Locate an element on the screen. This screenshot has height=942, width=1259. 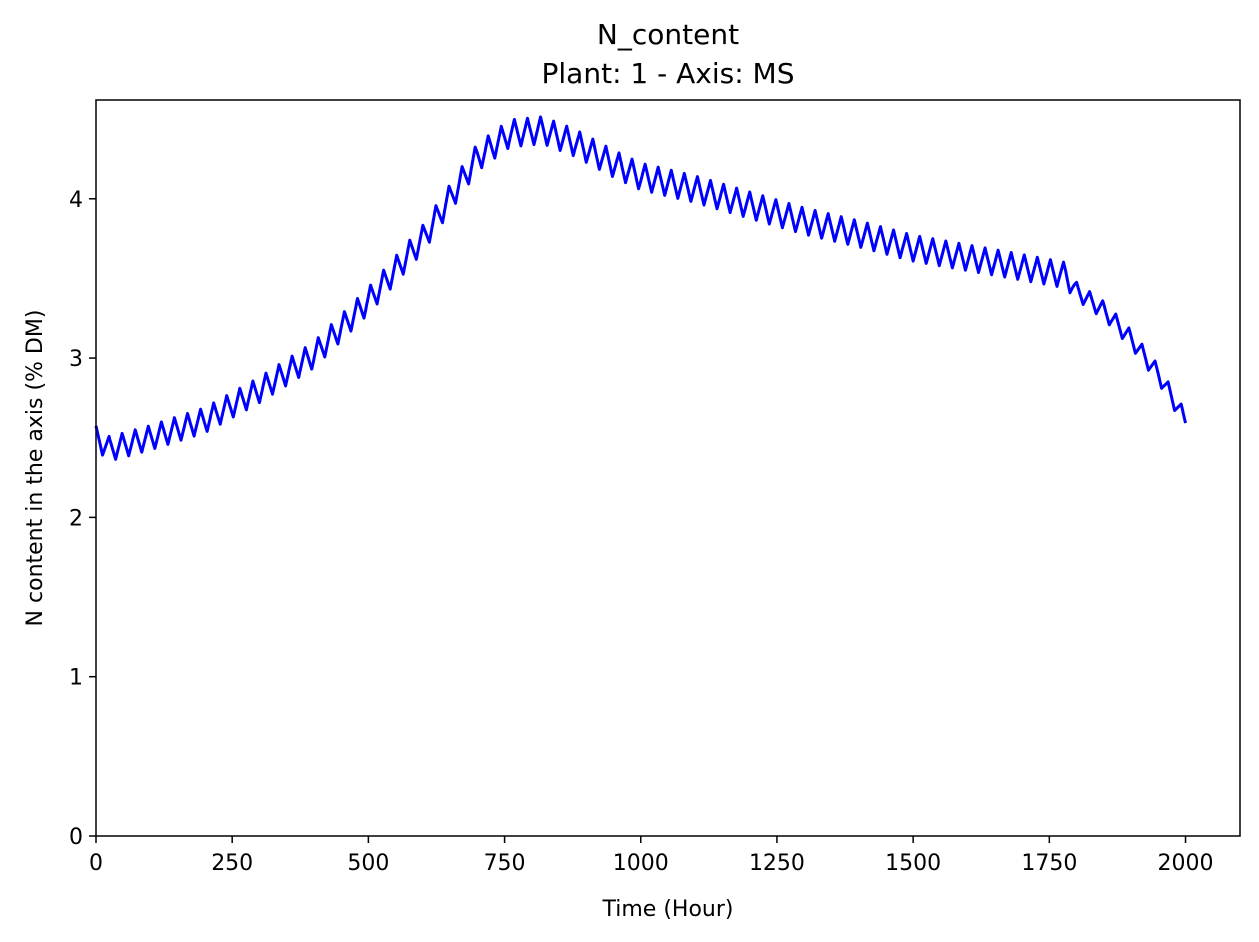
x-tick-label: 1000 is located at coordinates (641, 863).